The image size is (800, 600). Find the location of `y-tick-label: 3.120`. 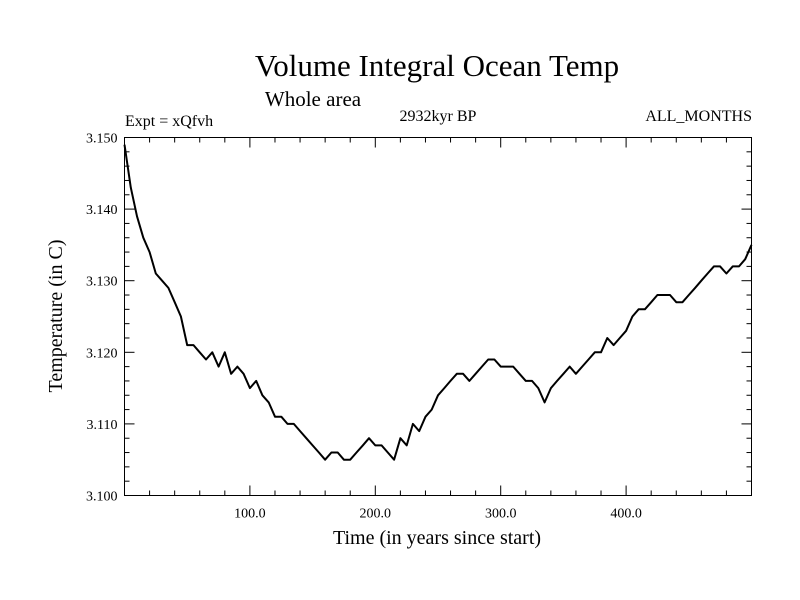

y-tick-label: 3.120 is located at coordinates (102, 353).